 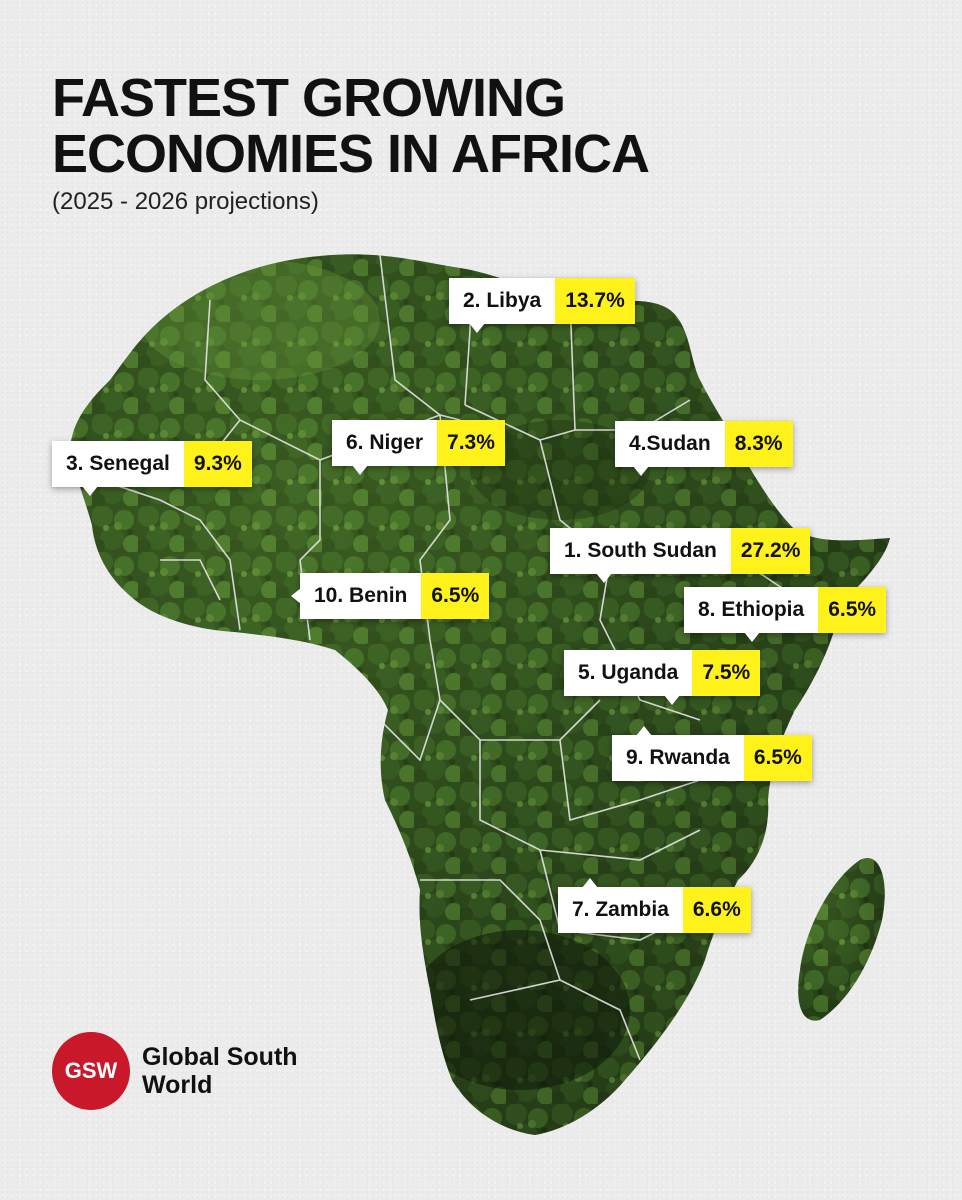 I want to click on brand-name: Global South World, so click(x=220, y=1071).